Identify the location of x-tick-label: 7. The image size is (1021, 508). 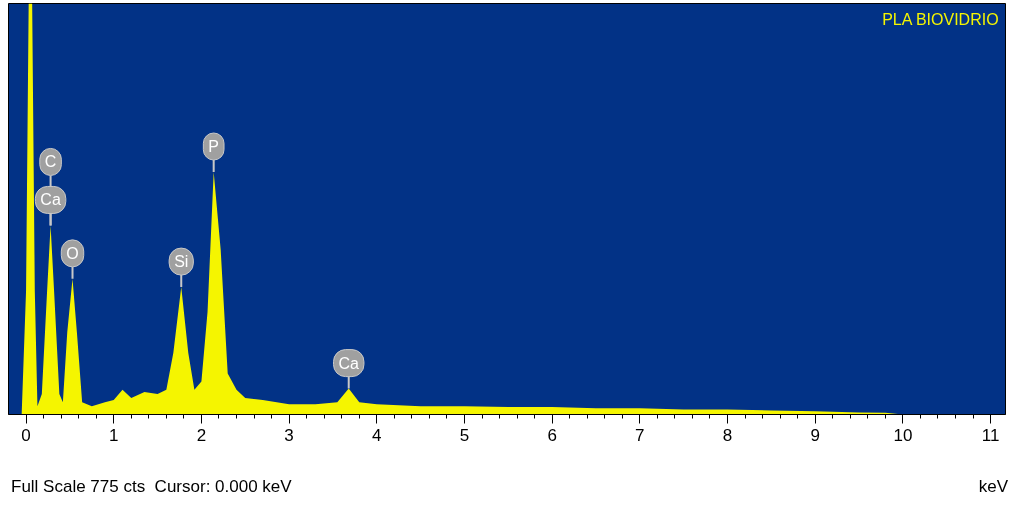
(640, 435).